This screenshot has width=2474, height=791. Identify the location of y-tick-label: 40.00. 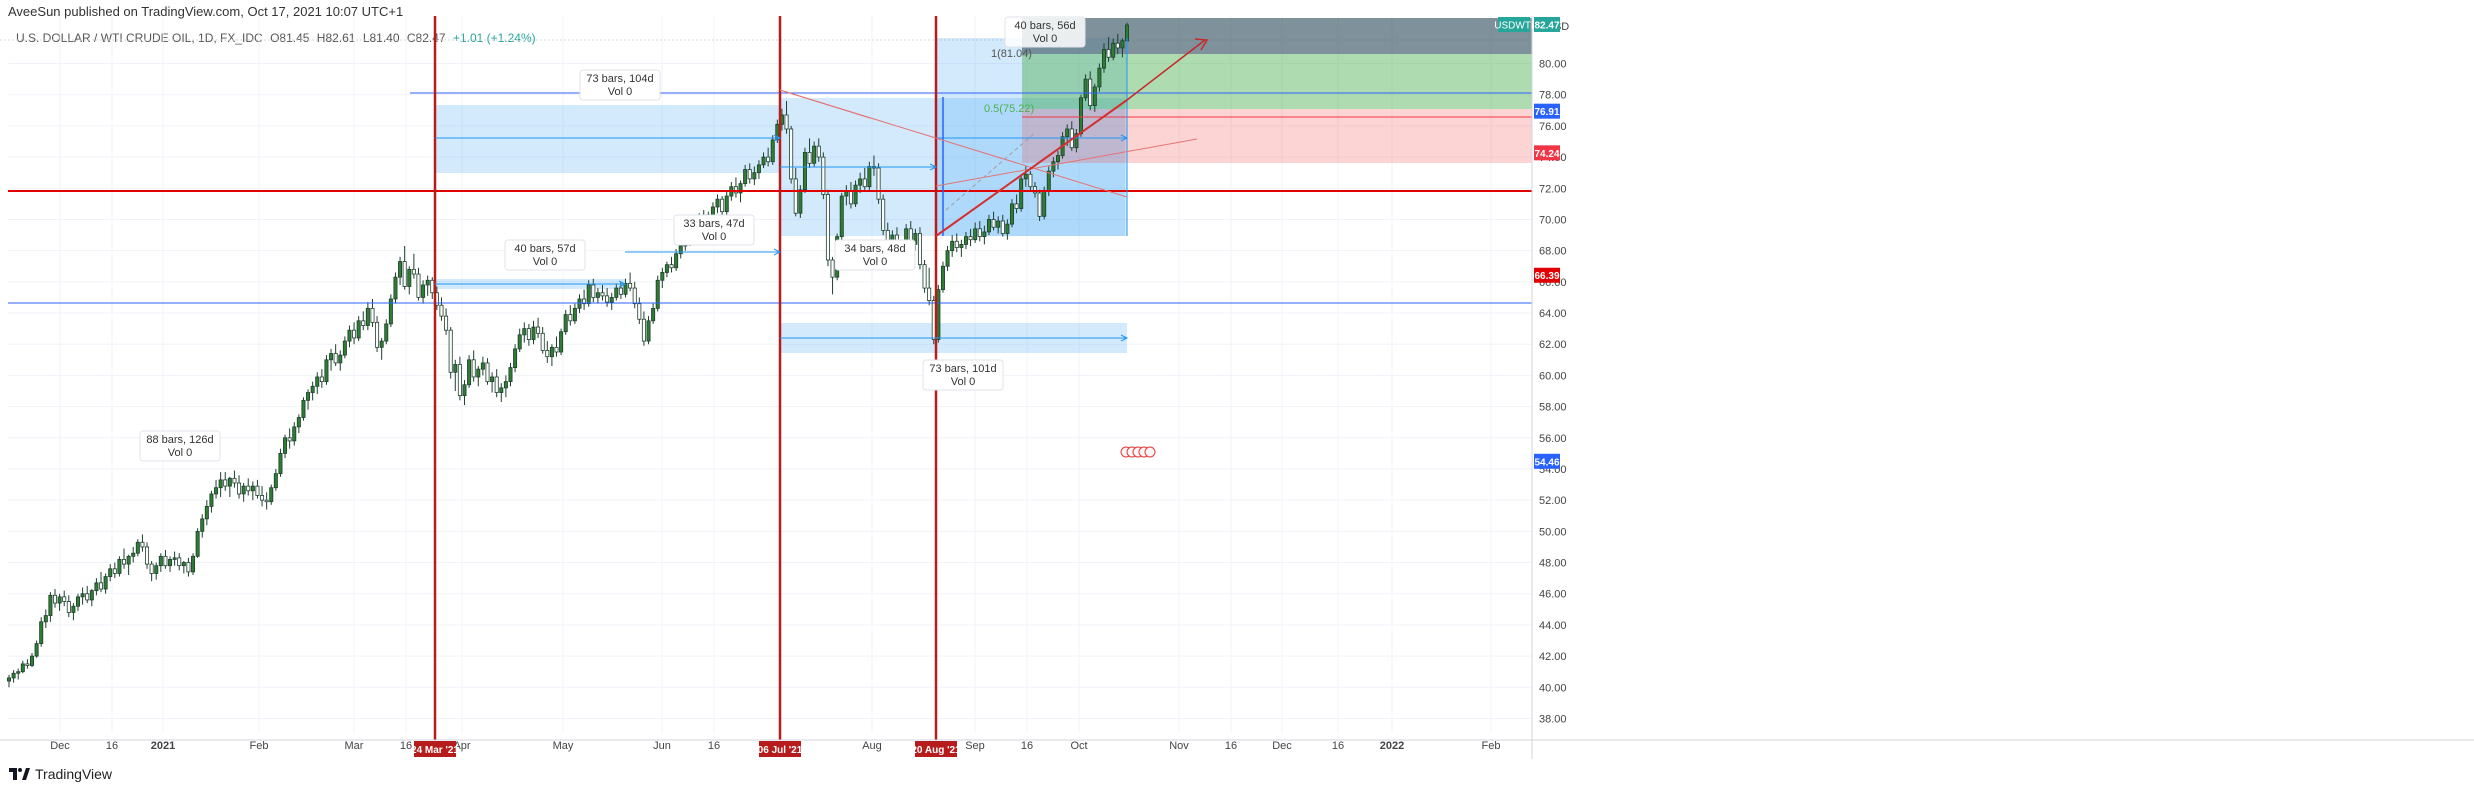
(1553, 688).